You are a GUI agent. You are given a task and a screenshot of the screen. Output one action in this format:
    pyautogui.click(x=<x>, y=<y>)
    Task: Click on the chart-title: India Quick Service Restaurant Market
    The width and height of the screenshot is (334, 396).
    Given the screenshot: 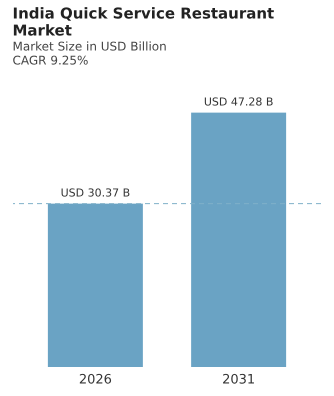 What is the action you would take?
    pyautogui.click(x=143, y=22)
    